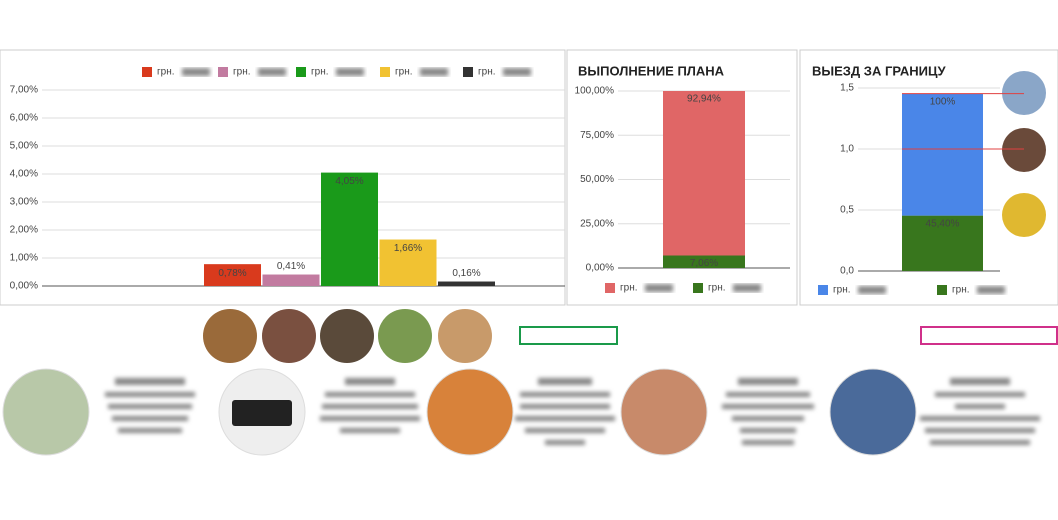 The width and height of the screenshot is (1058, 520). I want to click on y-tick-label: 6,00%, so click(24, 118).